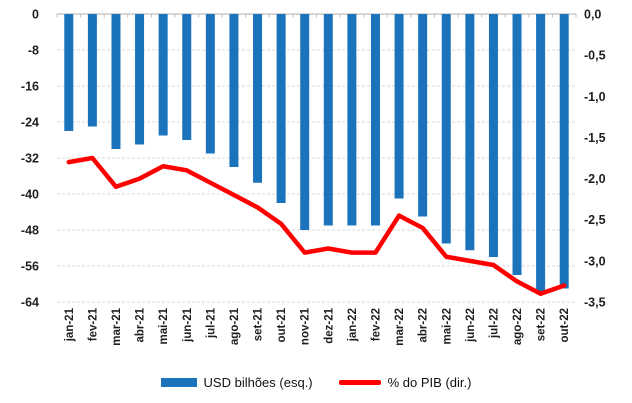  I want to click on svg-text: -2,0, so click(595, 179).